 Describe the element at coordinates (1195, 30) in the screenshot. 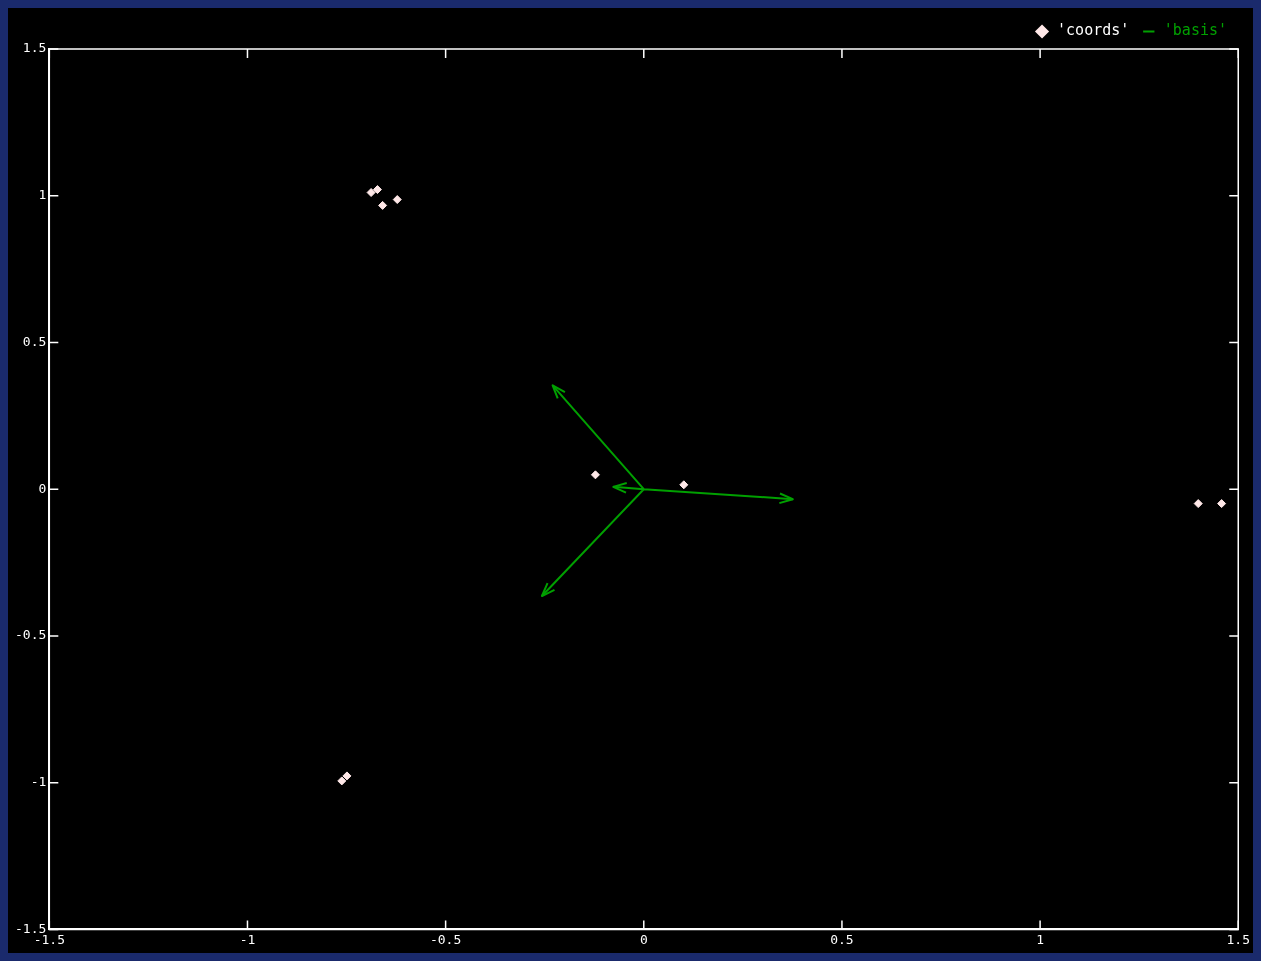

I see `legend-label: 'basis'` at that location.